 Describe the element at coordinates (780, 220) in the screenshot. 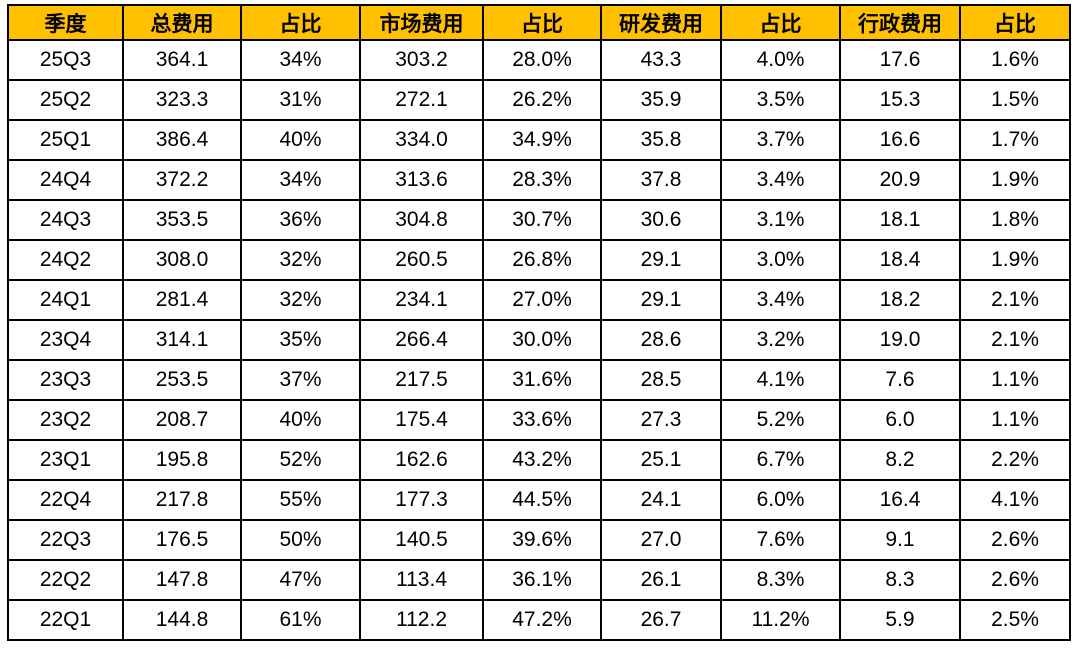

I see `table-cell: 3.1%` at that location.